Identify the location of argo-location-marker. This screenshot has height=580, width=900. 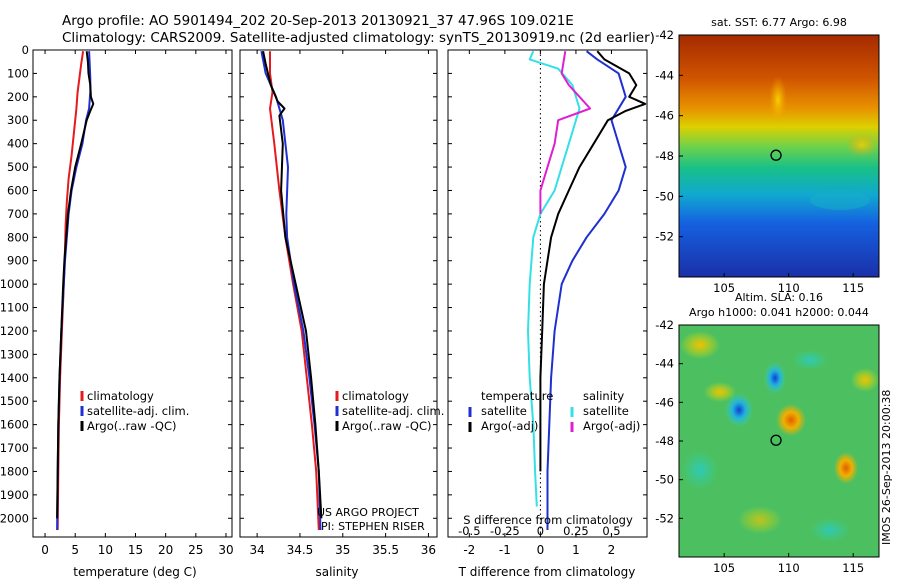
(776, 155).